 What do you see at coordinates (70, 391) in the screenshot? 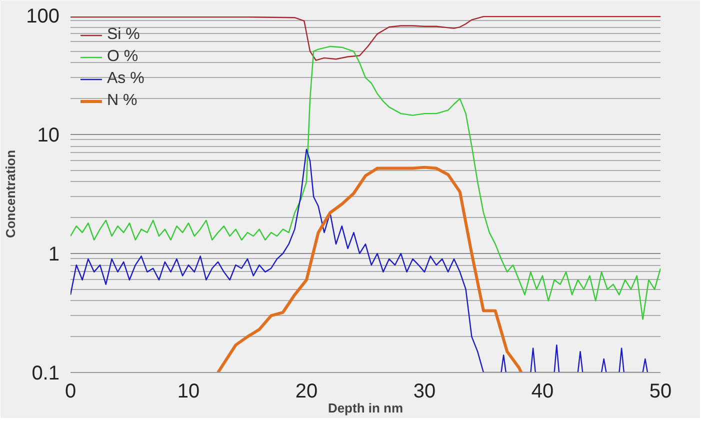
I see `x-tick-label: 0` at bounding box center [70, 391].